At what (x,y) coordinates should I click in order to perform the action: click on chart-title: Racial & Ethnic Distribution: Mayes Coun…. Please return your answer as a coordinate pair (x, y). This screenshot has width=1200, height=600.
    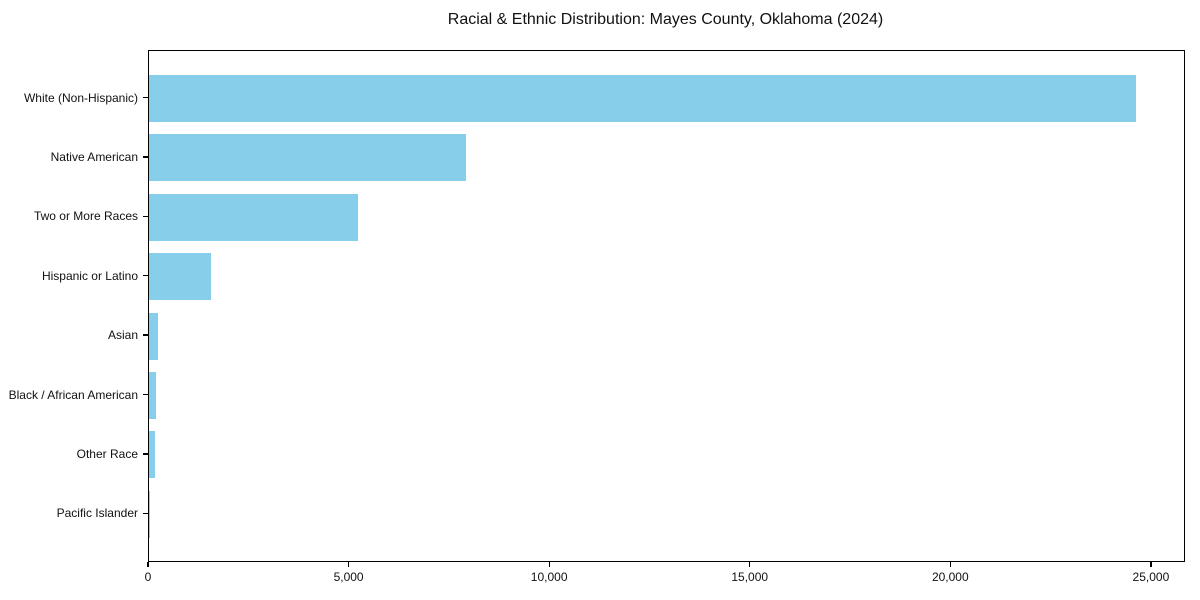
    Looking at the image, I should click on (665, 19).